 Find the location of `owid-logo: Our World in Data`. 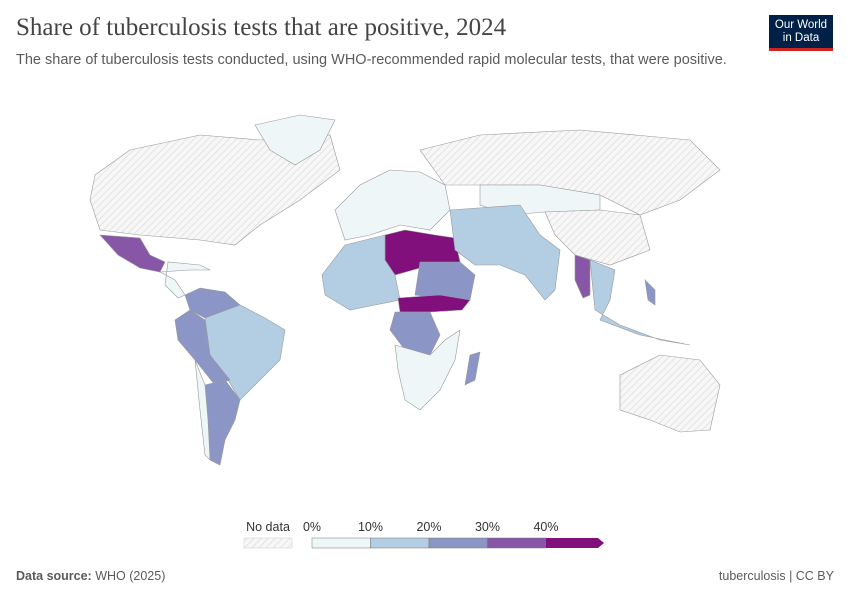

owid-logo: Our World in Data is located at coordinates (801, 33).